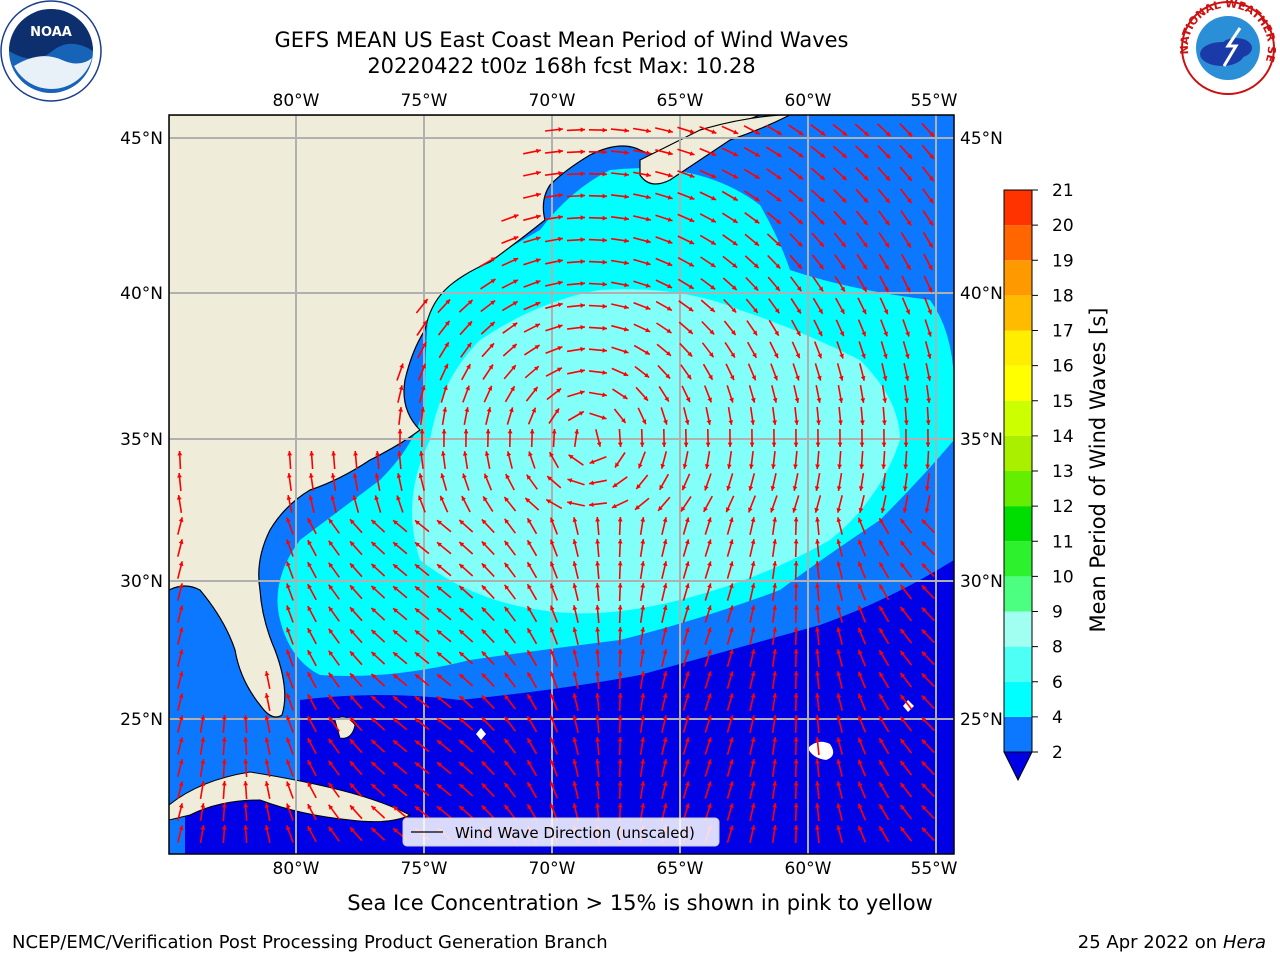 This screenshot has height=960, width=1280. What do you see at coordinates (552, 101) in the screenshot?
I see `lon-label-top: 70°W` at bounding box center [552, 101].